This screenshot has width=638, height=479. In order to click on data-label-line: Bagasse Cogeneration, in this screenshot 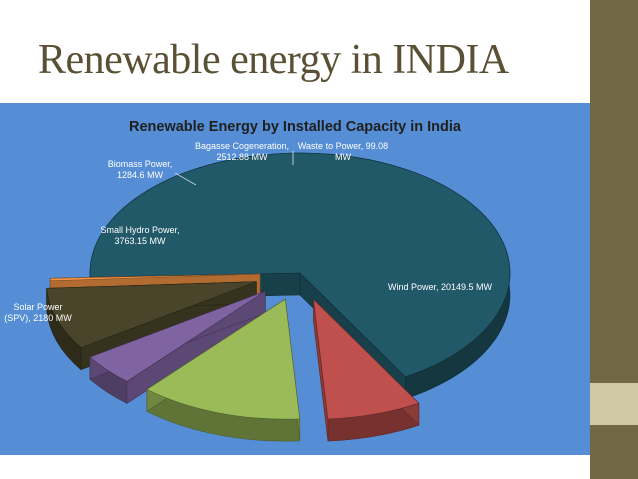, I will do `click(242, 146)`.